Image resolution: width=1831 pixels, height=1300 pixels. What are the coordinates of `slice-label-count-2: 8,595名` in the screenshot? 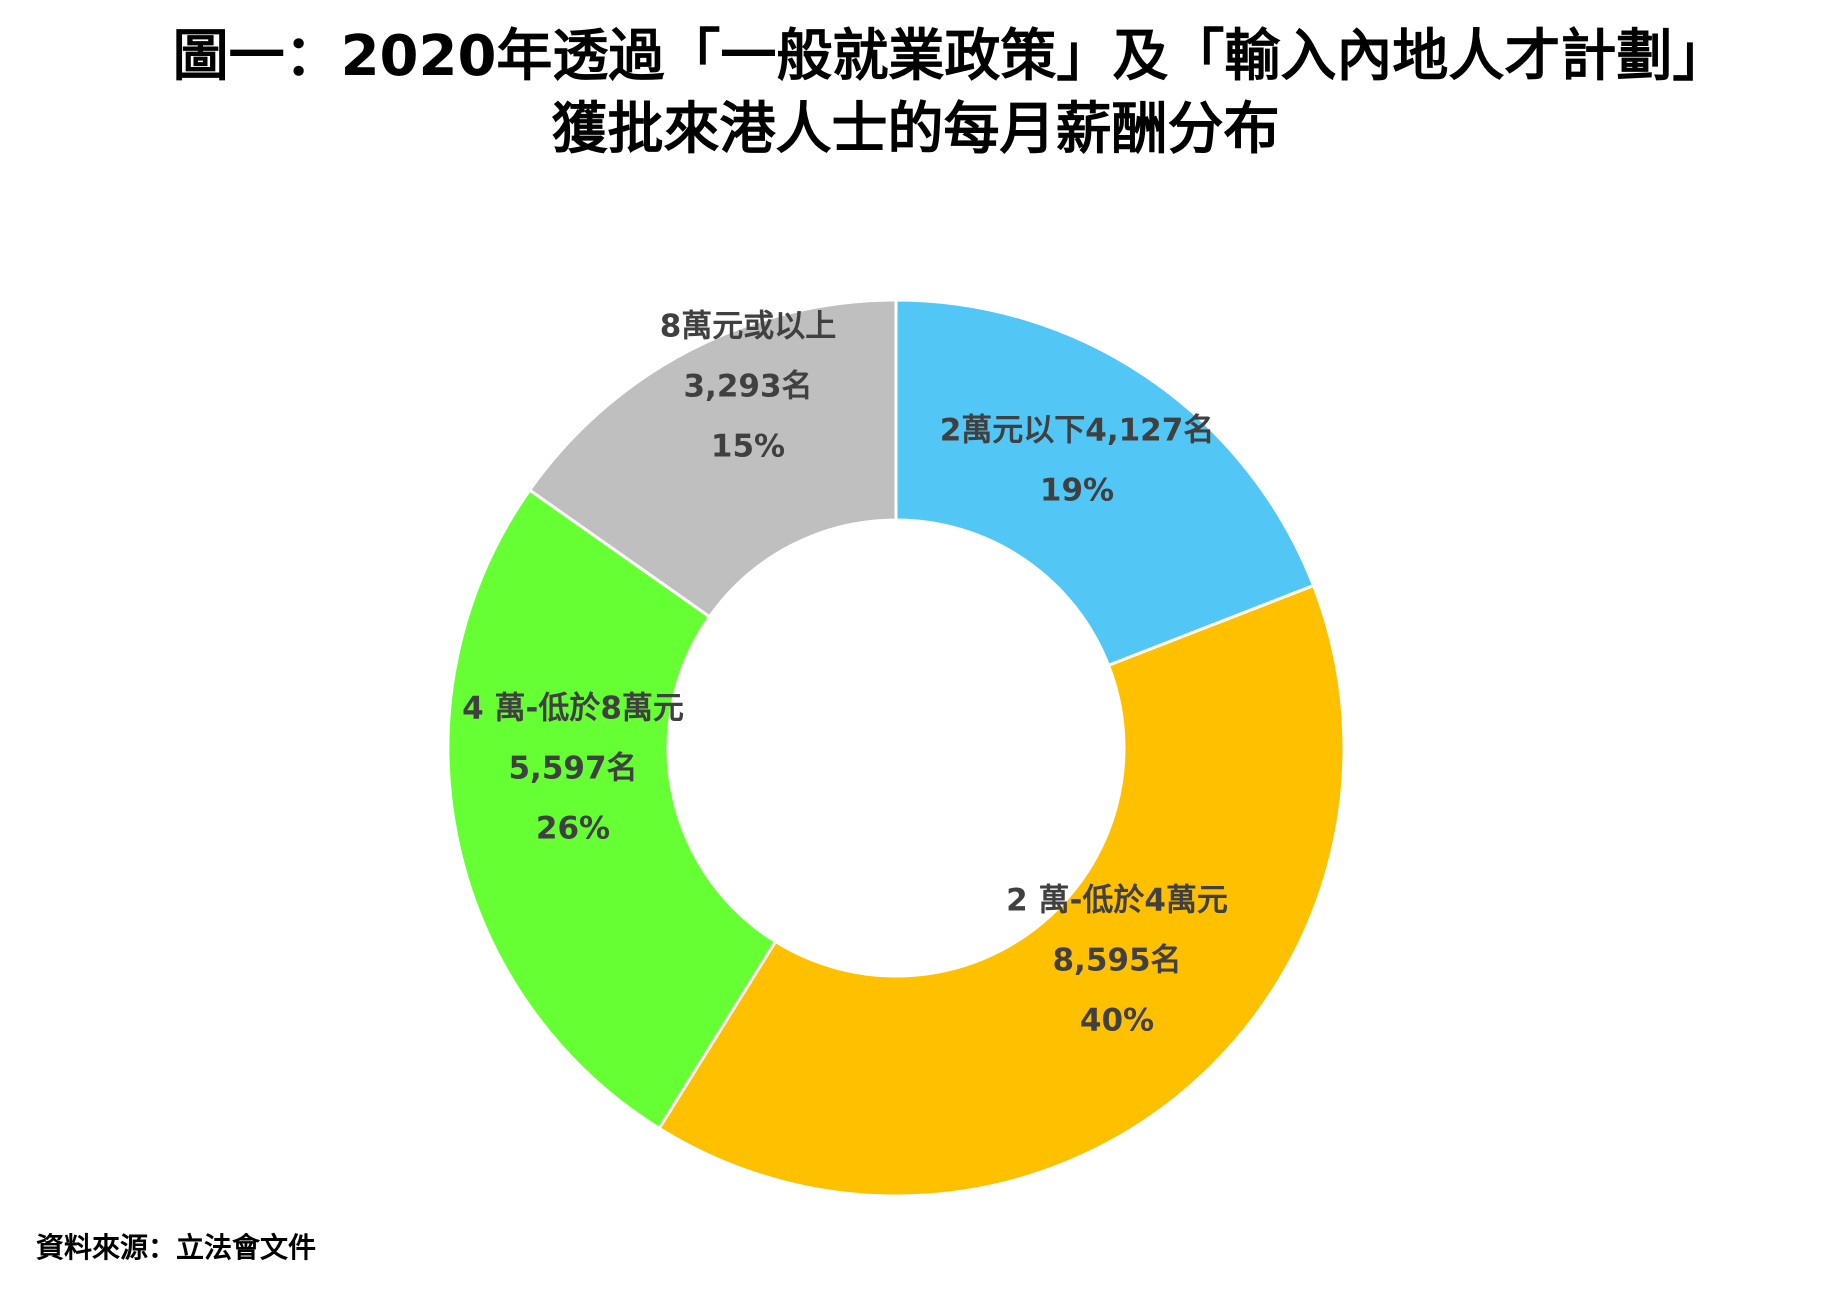 It's located at (1116, 961).